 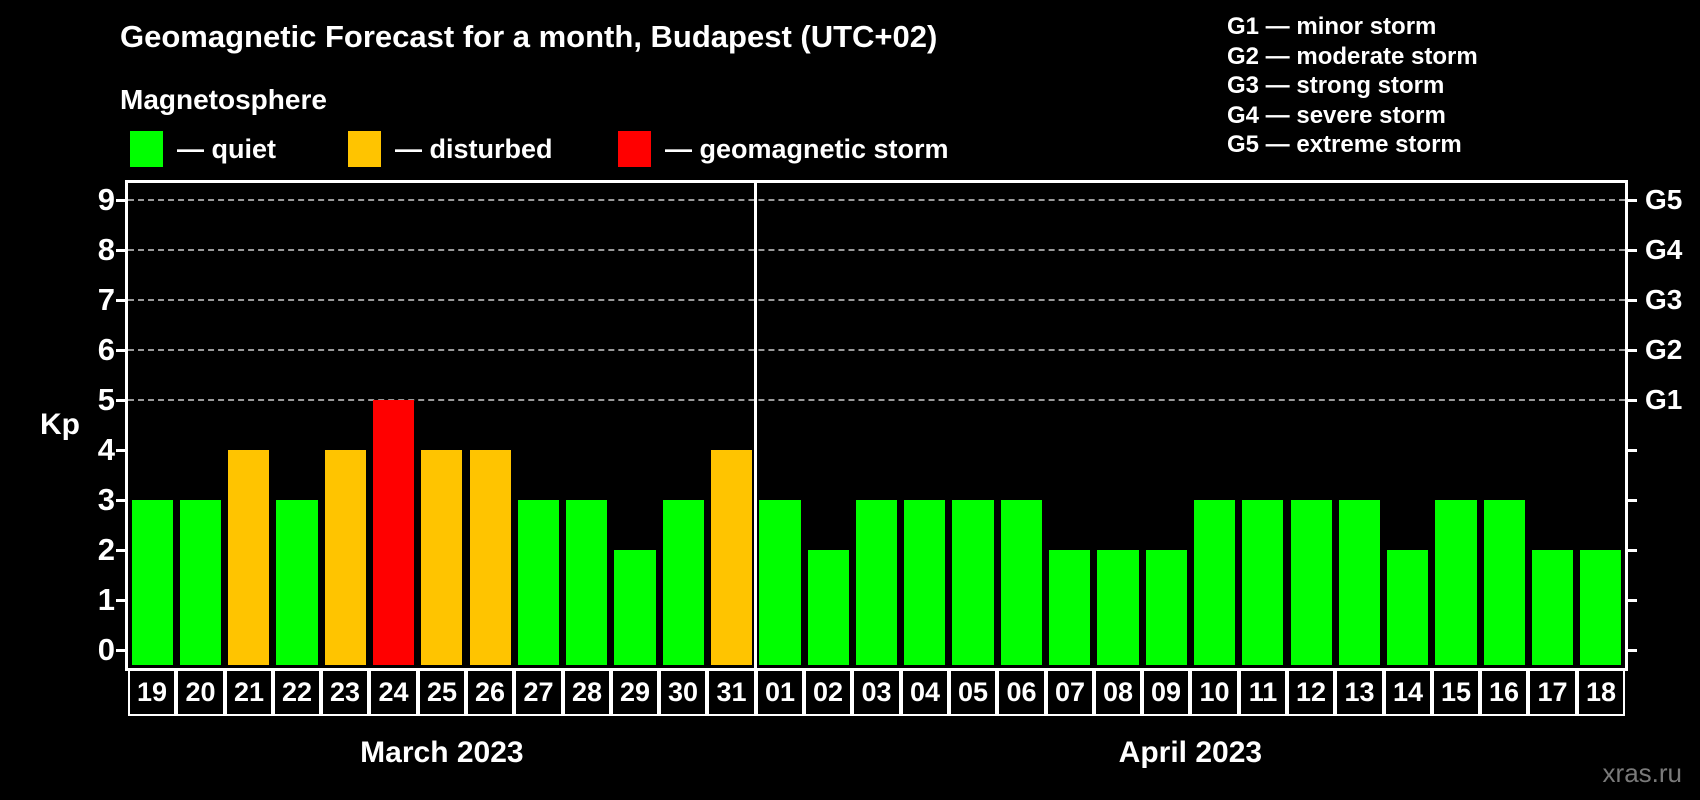 I want to click on day-label: 13, so click(x=1359, y=692).